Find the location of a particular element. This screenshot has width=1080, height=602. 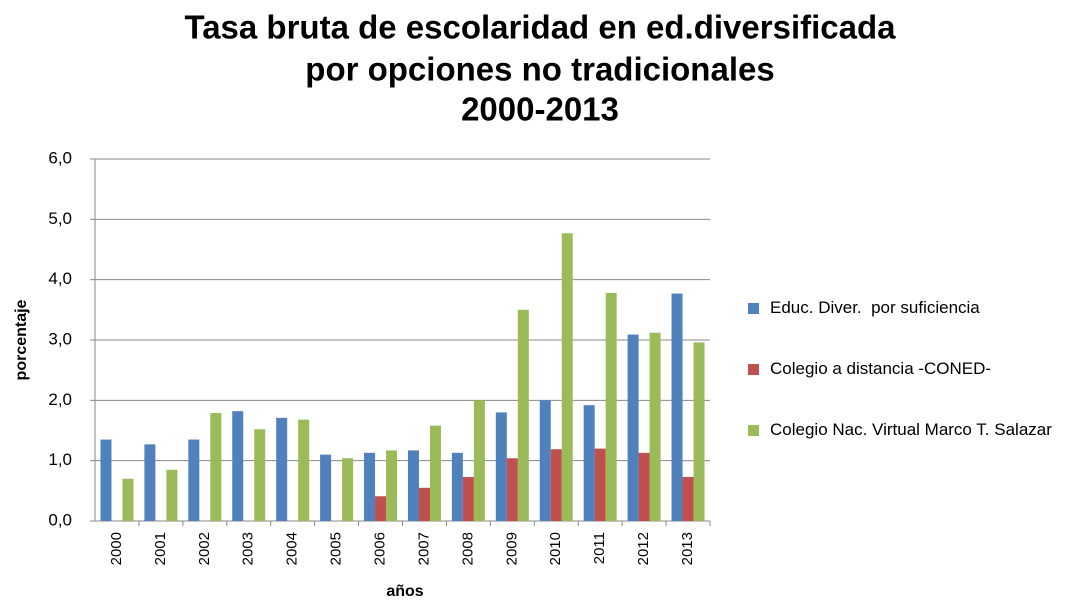

chart-subtitle: 2000-2013 is located at coordinates (540, 109).